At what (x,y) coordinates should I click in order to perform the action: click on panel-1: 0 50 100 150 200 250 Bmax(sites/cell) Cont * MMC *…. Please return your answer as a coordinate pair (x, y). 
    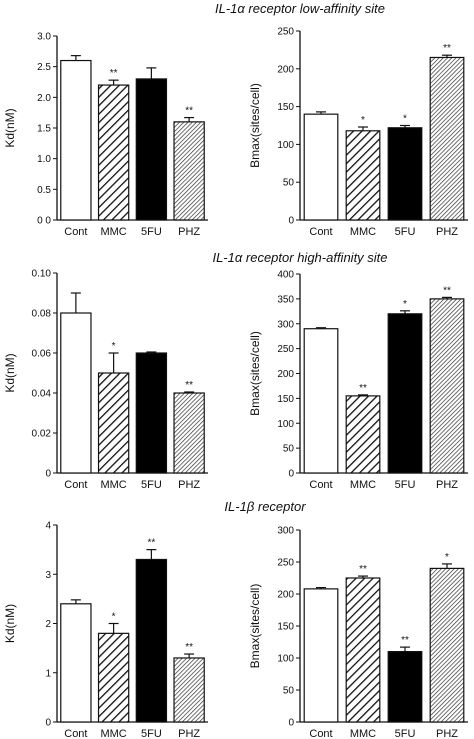
    Looking at the image, I should click on (358, 132).